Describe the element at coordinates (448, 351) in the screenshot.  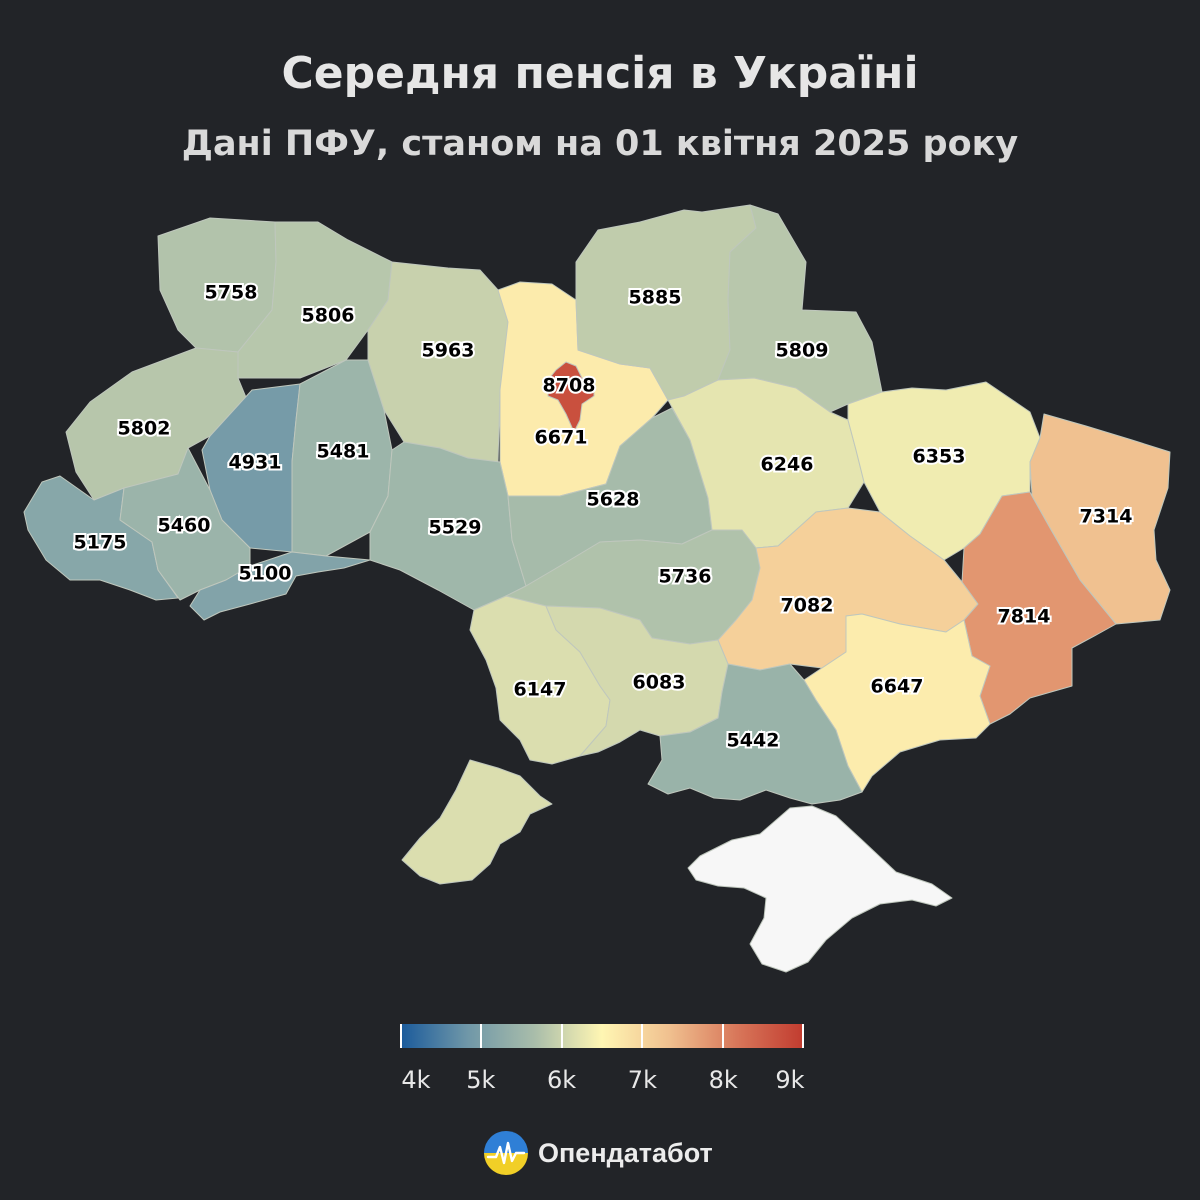
I see `region-value-zhytomyr: 5963` at that location.